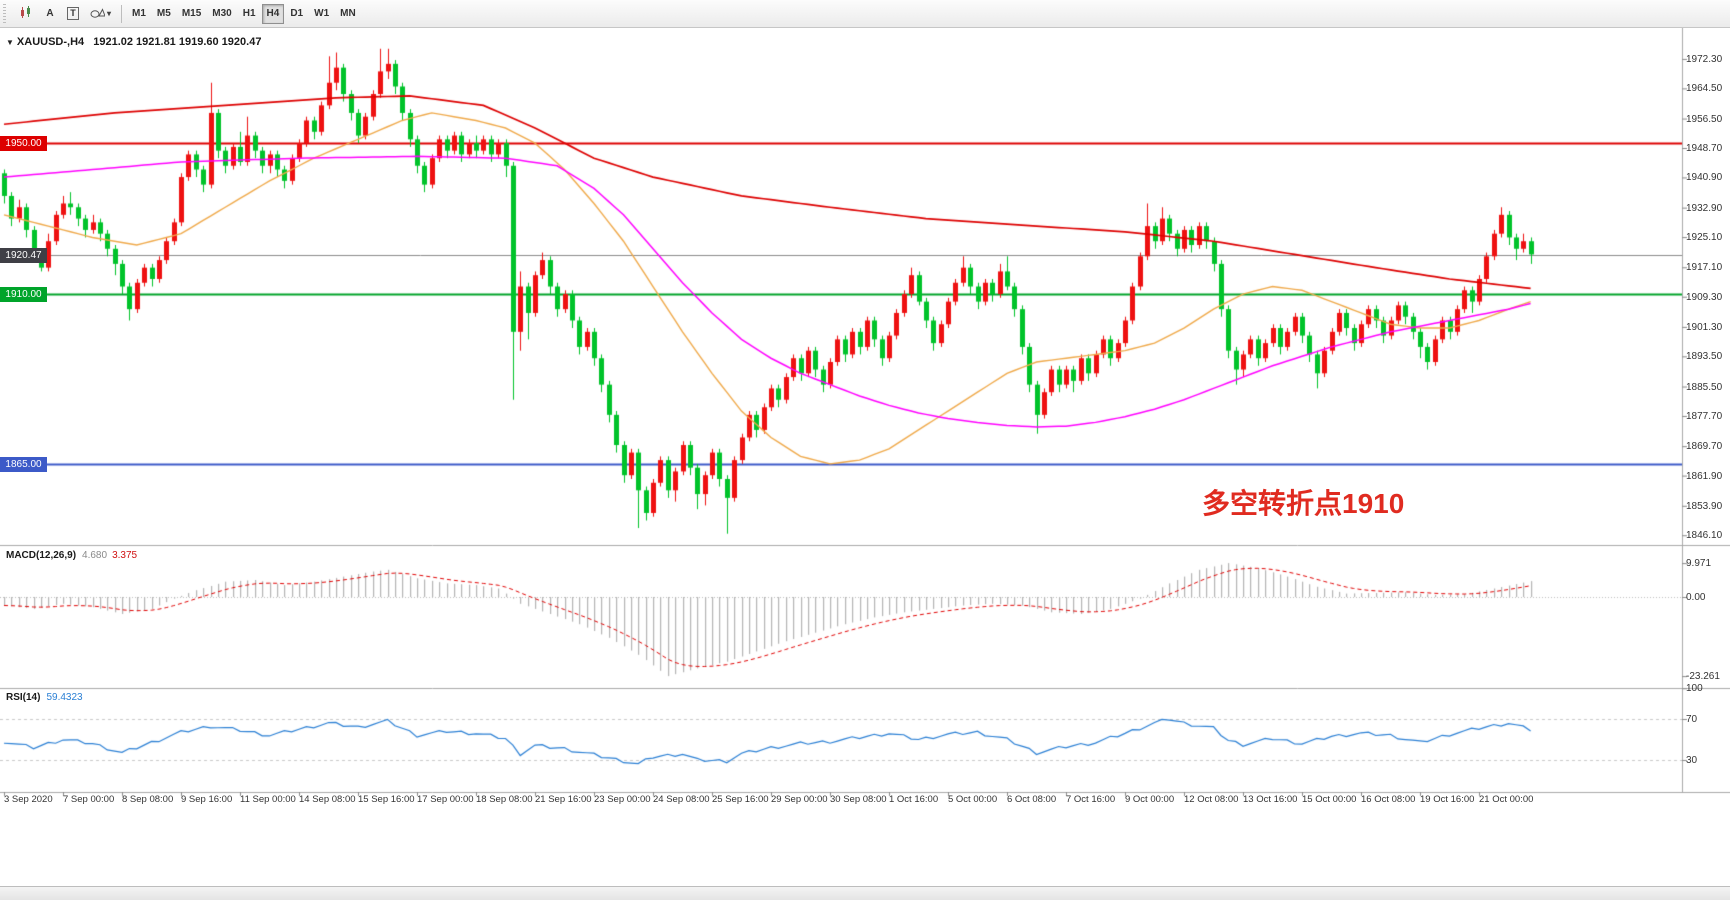 The image size is (1730, 900). Describe the element at coordinates (622, 799) in the screenshot. I see `date-axis-label: 23 Sep 00:00` at that location.